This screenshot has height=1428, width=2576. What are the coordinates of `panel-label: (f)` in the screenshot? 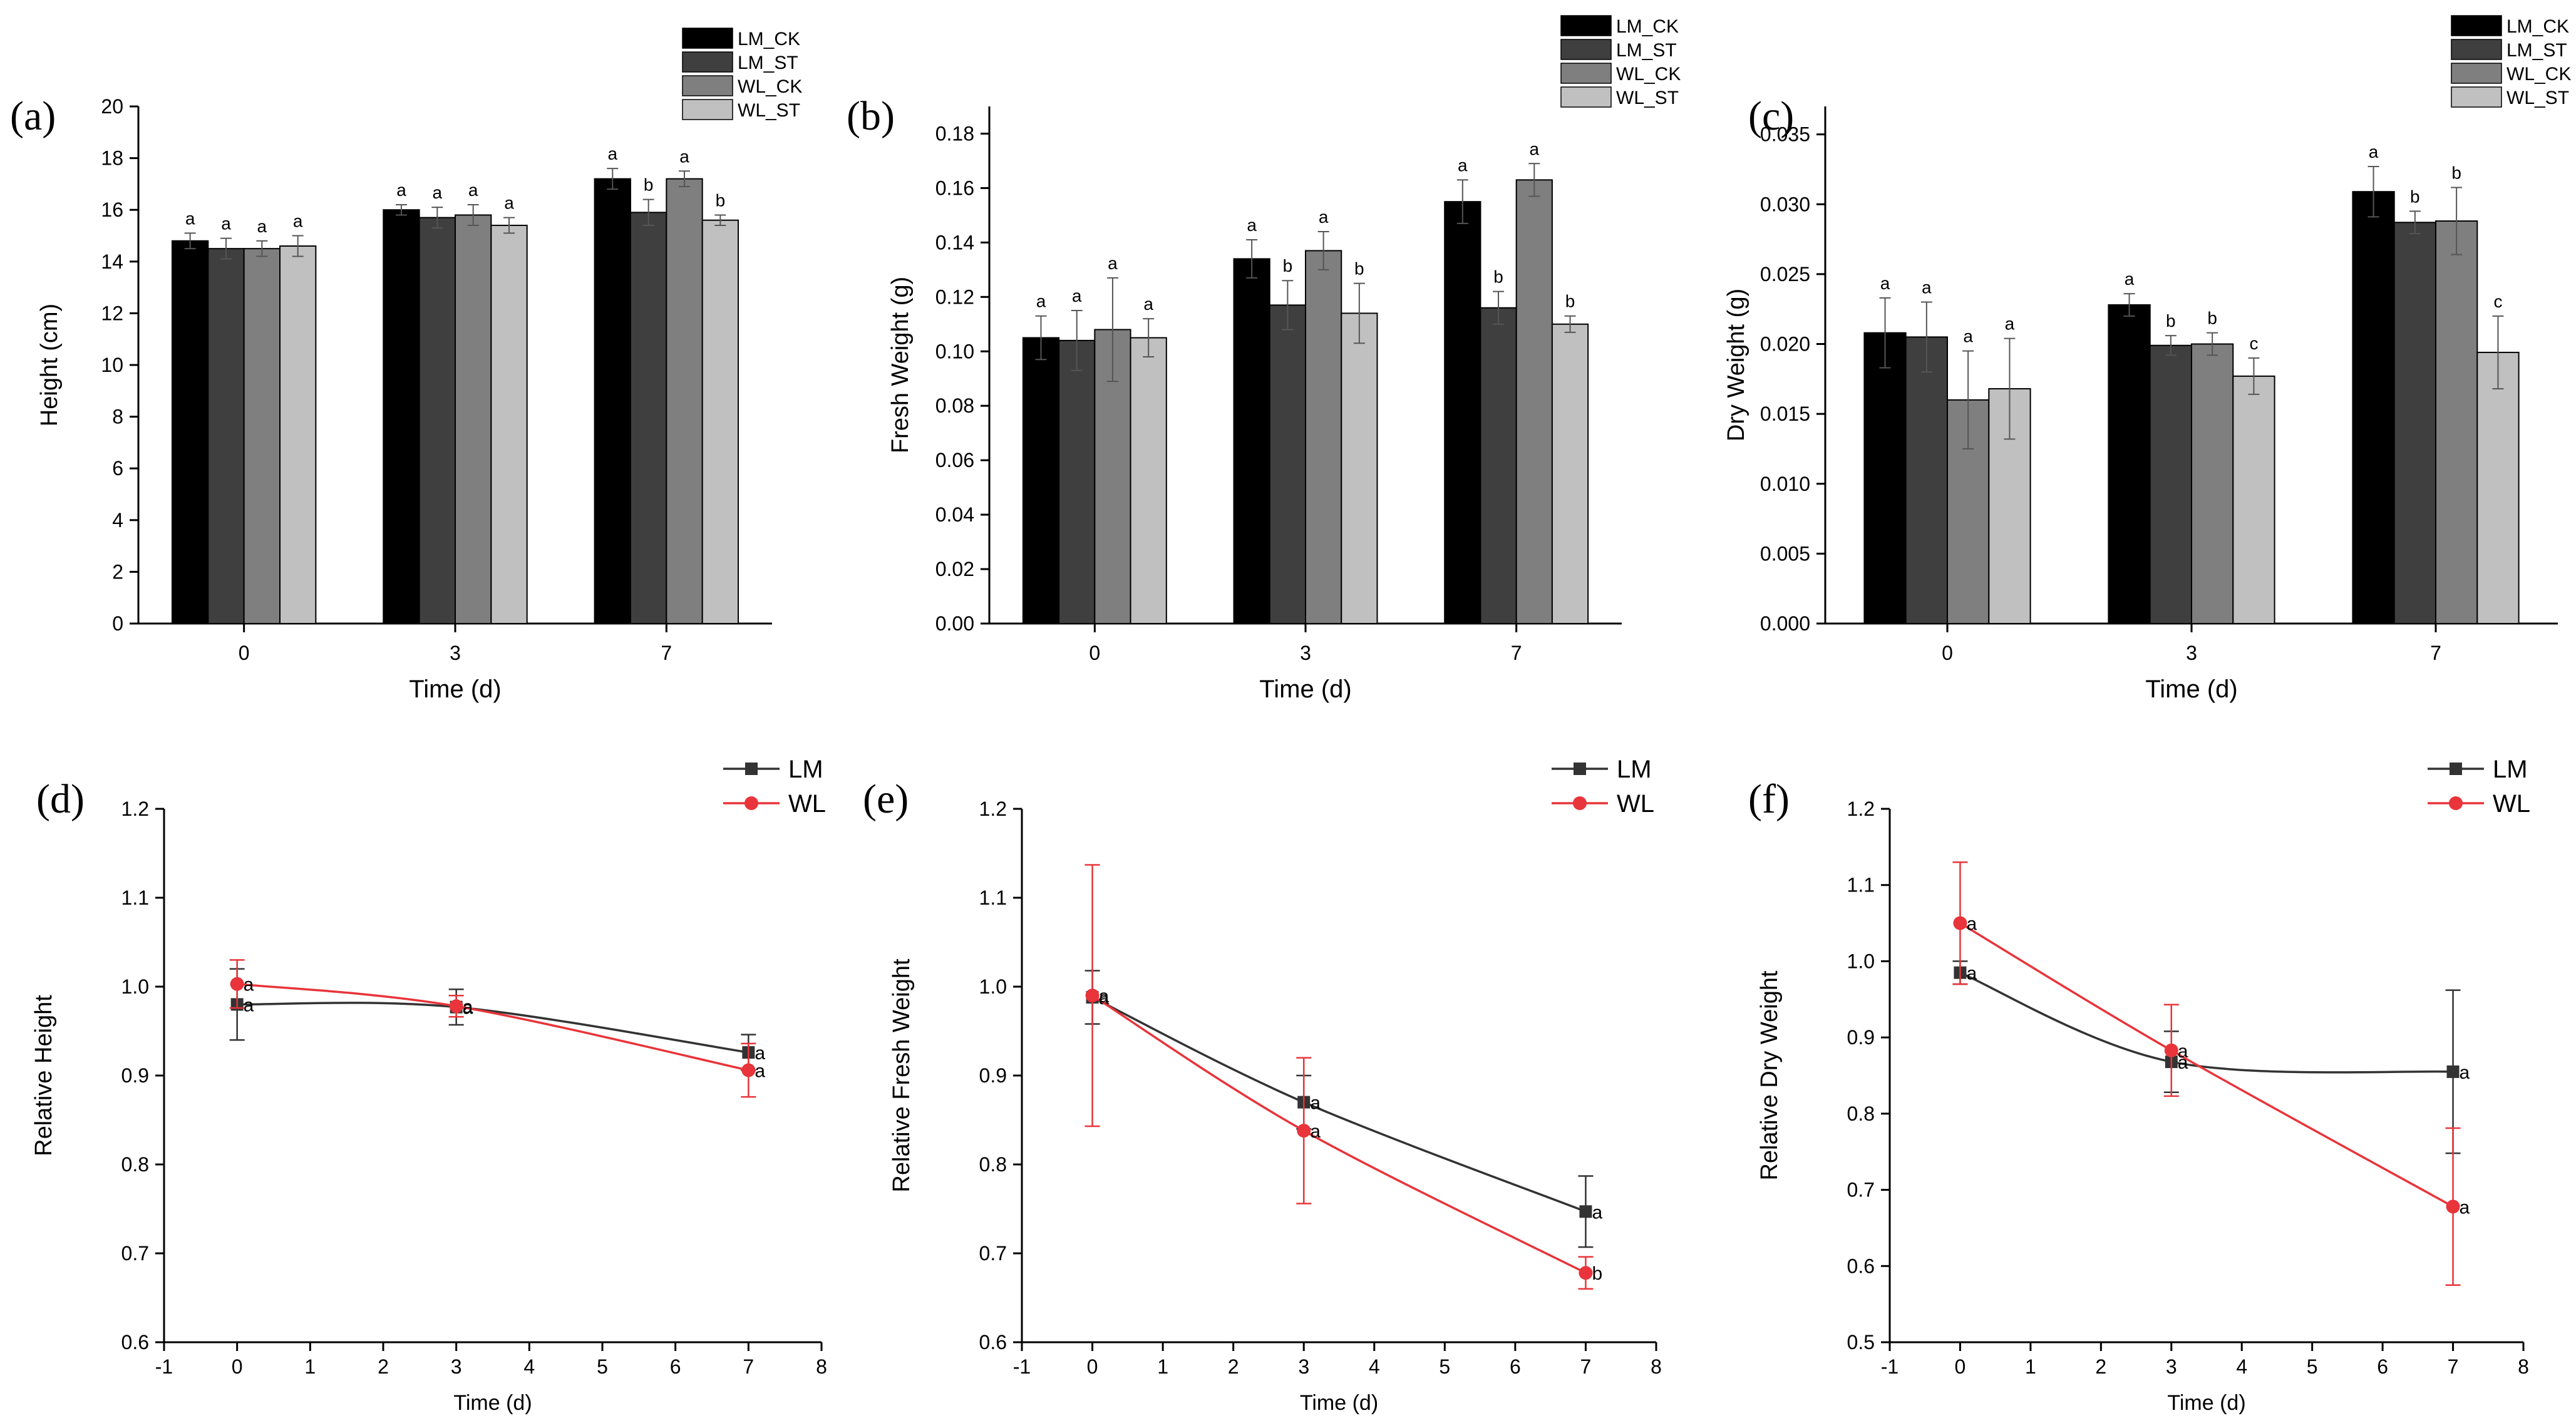 It's located at (1769, 799).